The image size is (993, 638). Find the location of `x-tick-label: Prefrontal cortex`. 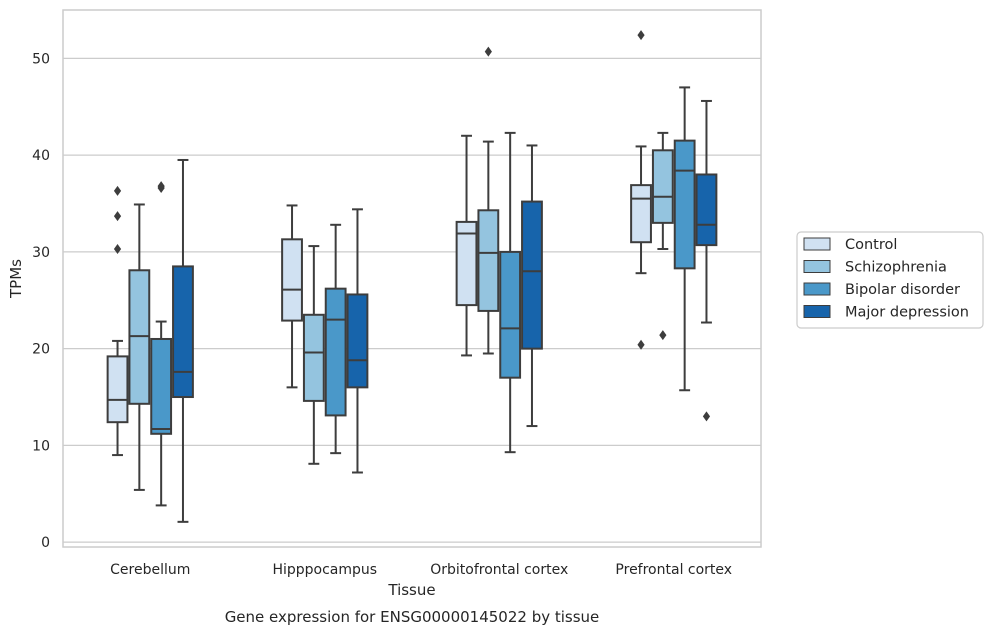

x-tick-label: Prefrontal cortex is located at coordinates (673, 570).